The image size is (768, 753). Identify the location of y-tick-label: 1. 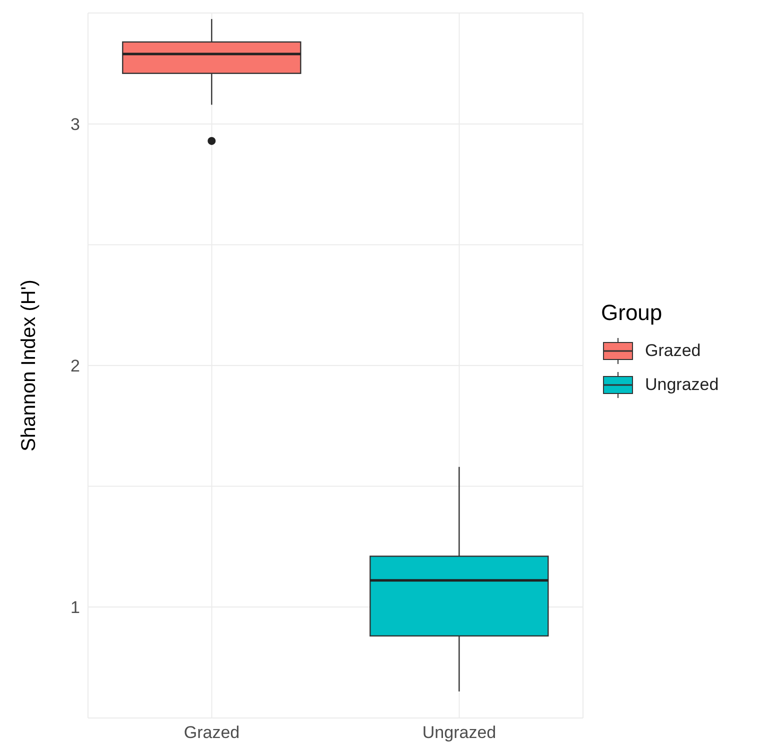
(75, 607).